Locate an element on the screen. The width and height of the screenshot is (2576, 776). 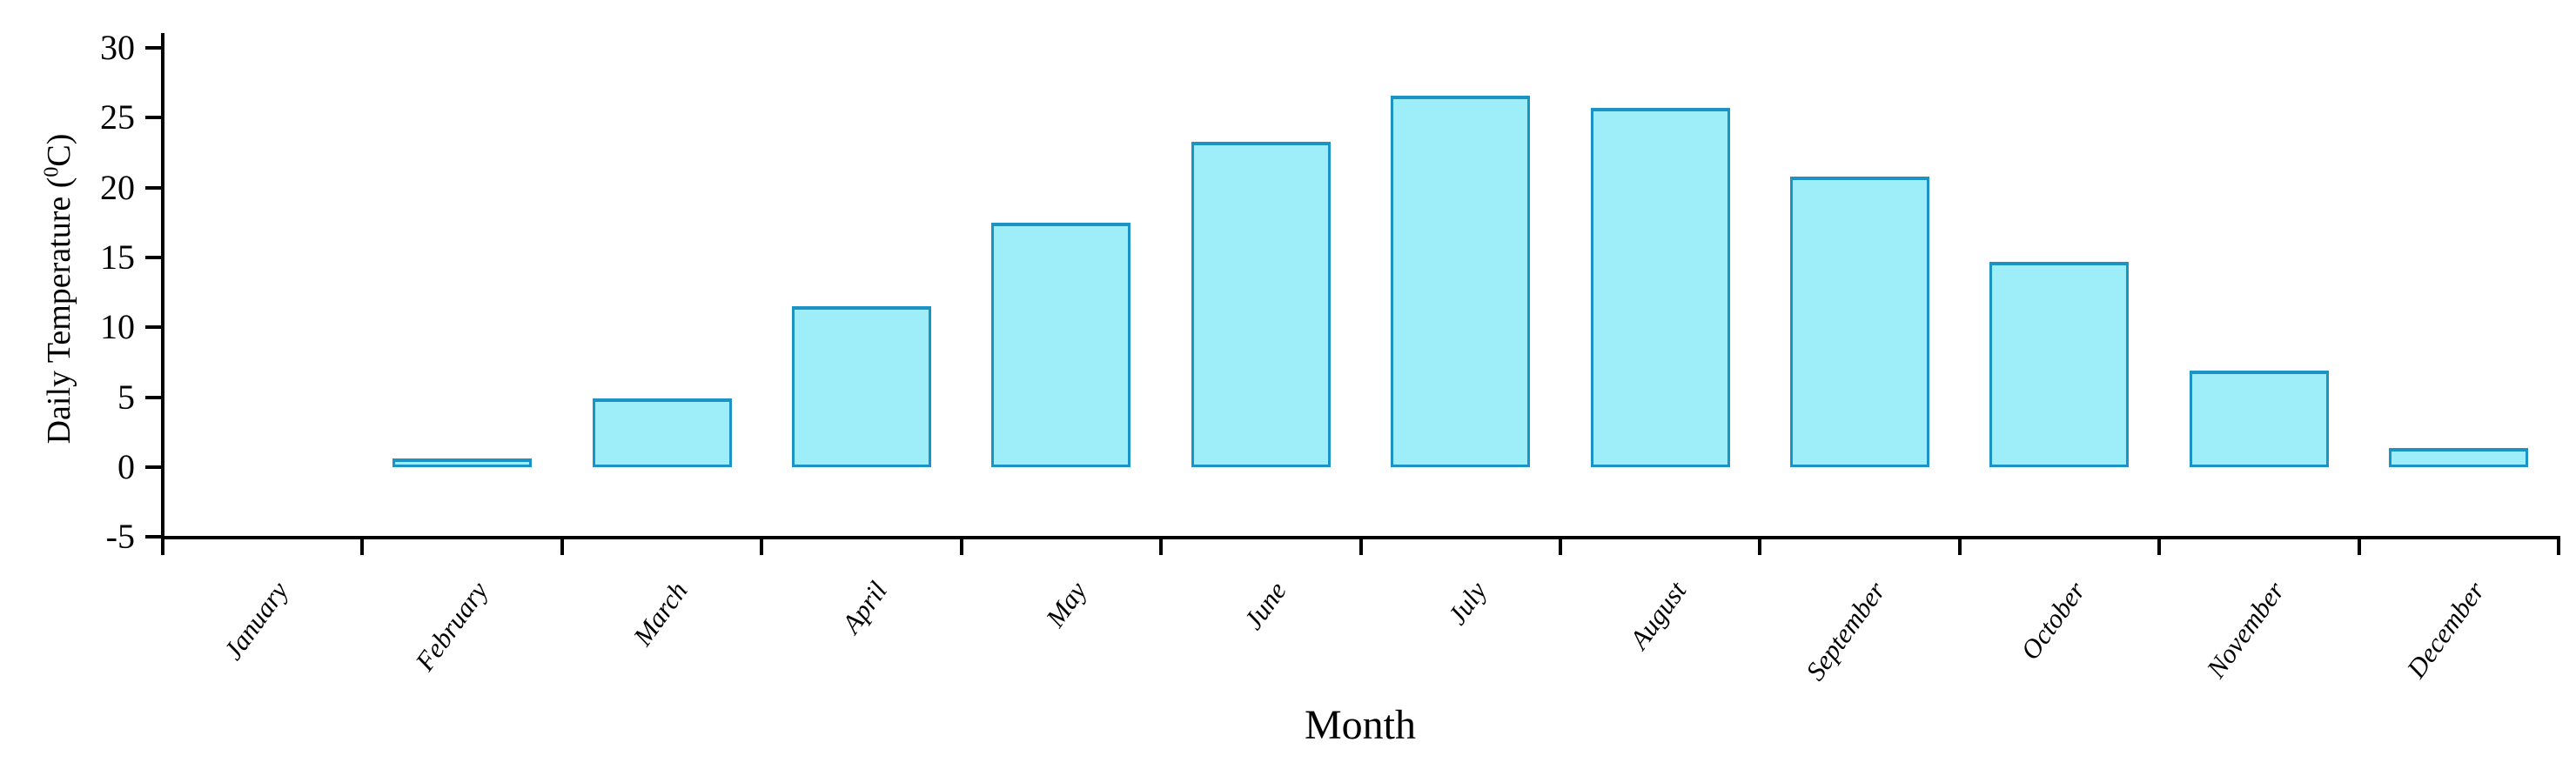
x-tick-label-anchor: February is located at coordinates (430, 626).